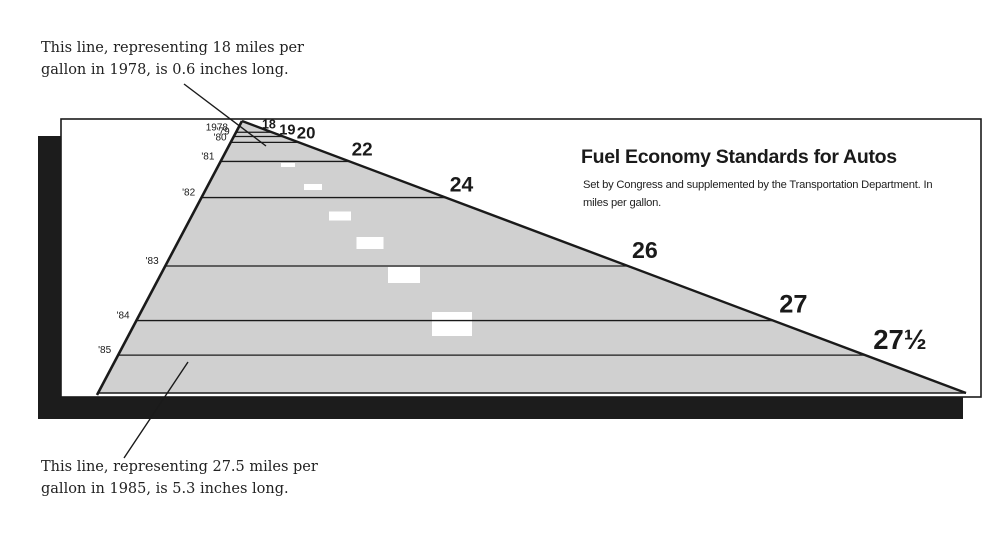 The width and height of the screenshot is (1007, 553). What do you see at coordinates (225, 115) in the screenshot?
I see `annotation-top-leader` at bounding box center [225, 115].